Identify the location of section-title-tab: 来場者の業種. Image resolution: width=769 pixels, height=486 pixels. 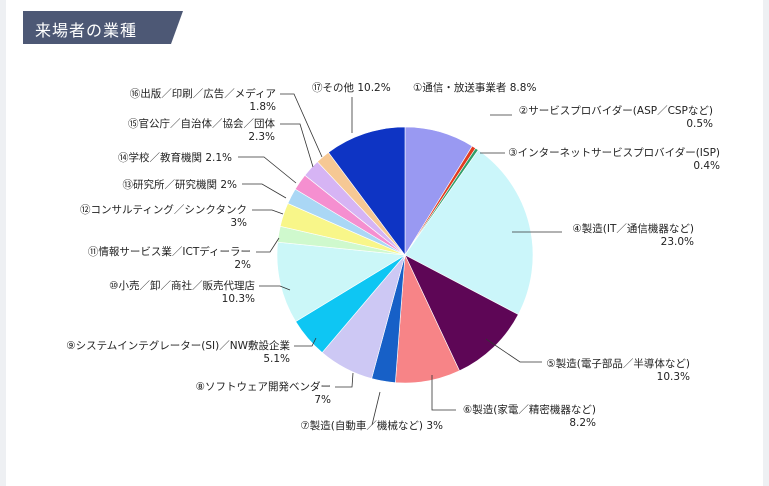
(103, 27).